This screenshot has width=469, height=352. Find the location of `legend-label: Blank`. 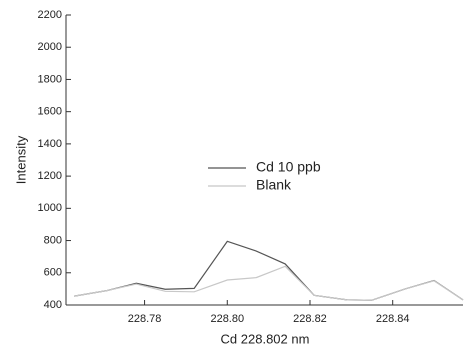

legend-label: Blank is located at coordinates (274, 185).